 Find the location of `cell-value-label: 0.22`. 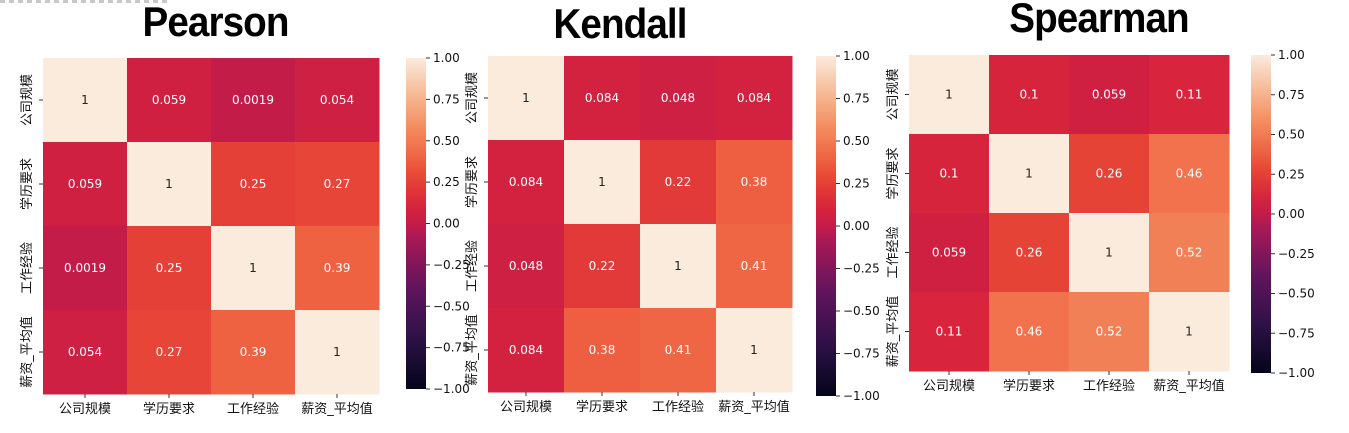

cell-value-label: 0.22 is located at coordinates (678, 182).